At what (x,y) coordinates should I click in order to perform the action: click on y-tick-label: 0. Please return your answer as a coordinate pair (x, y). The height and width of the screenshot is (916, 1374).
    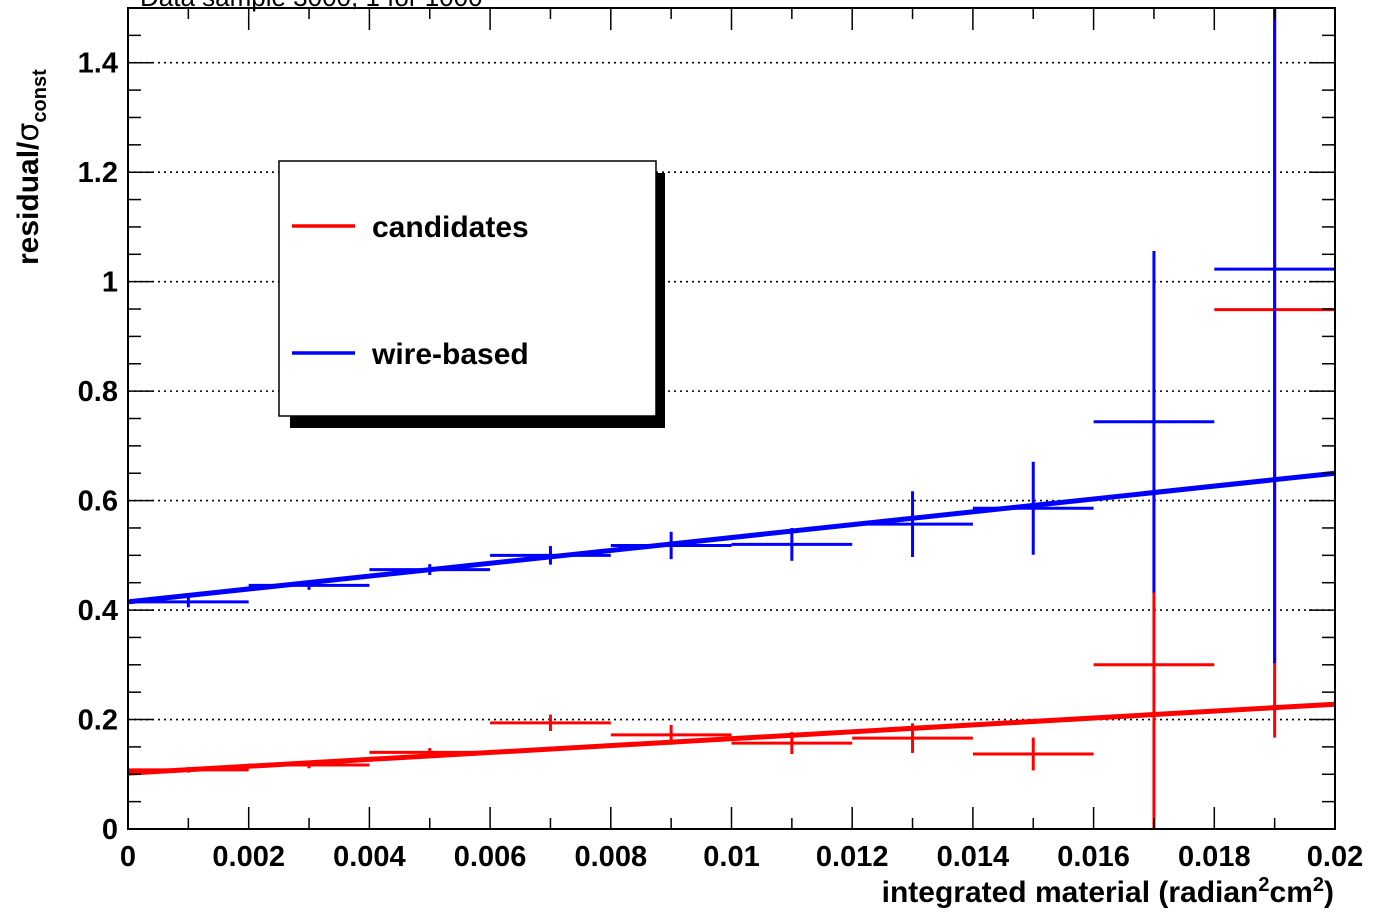
    Looking at the image, I should click on (110, 830).